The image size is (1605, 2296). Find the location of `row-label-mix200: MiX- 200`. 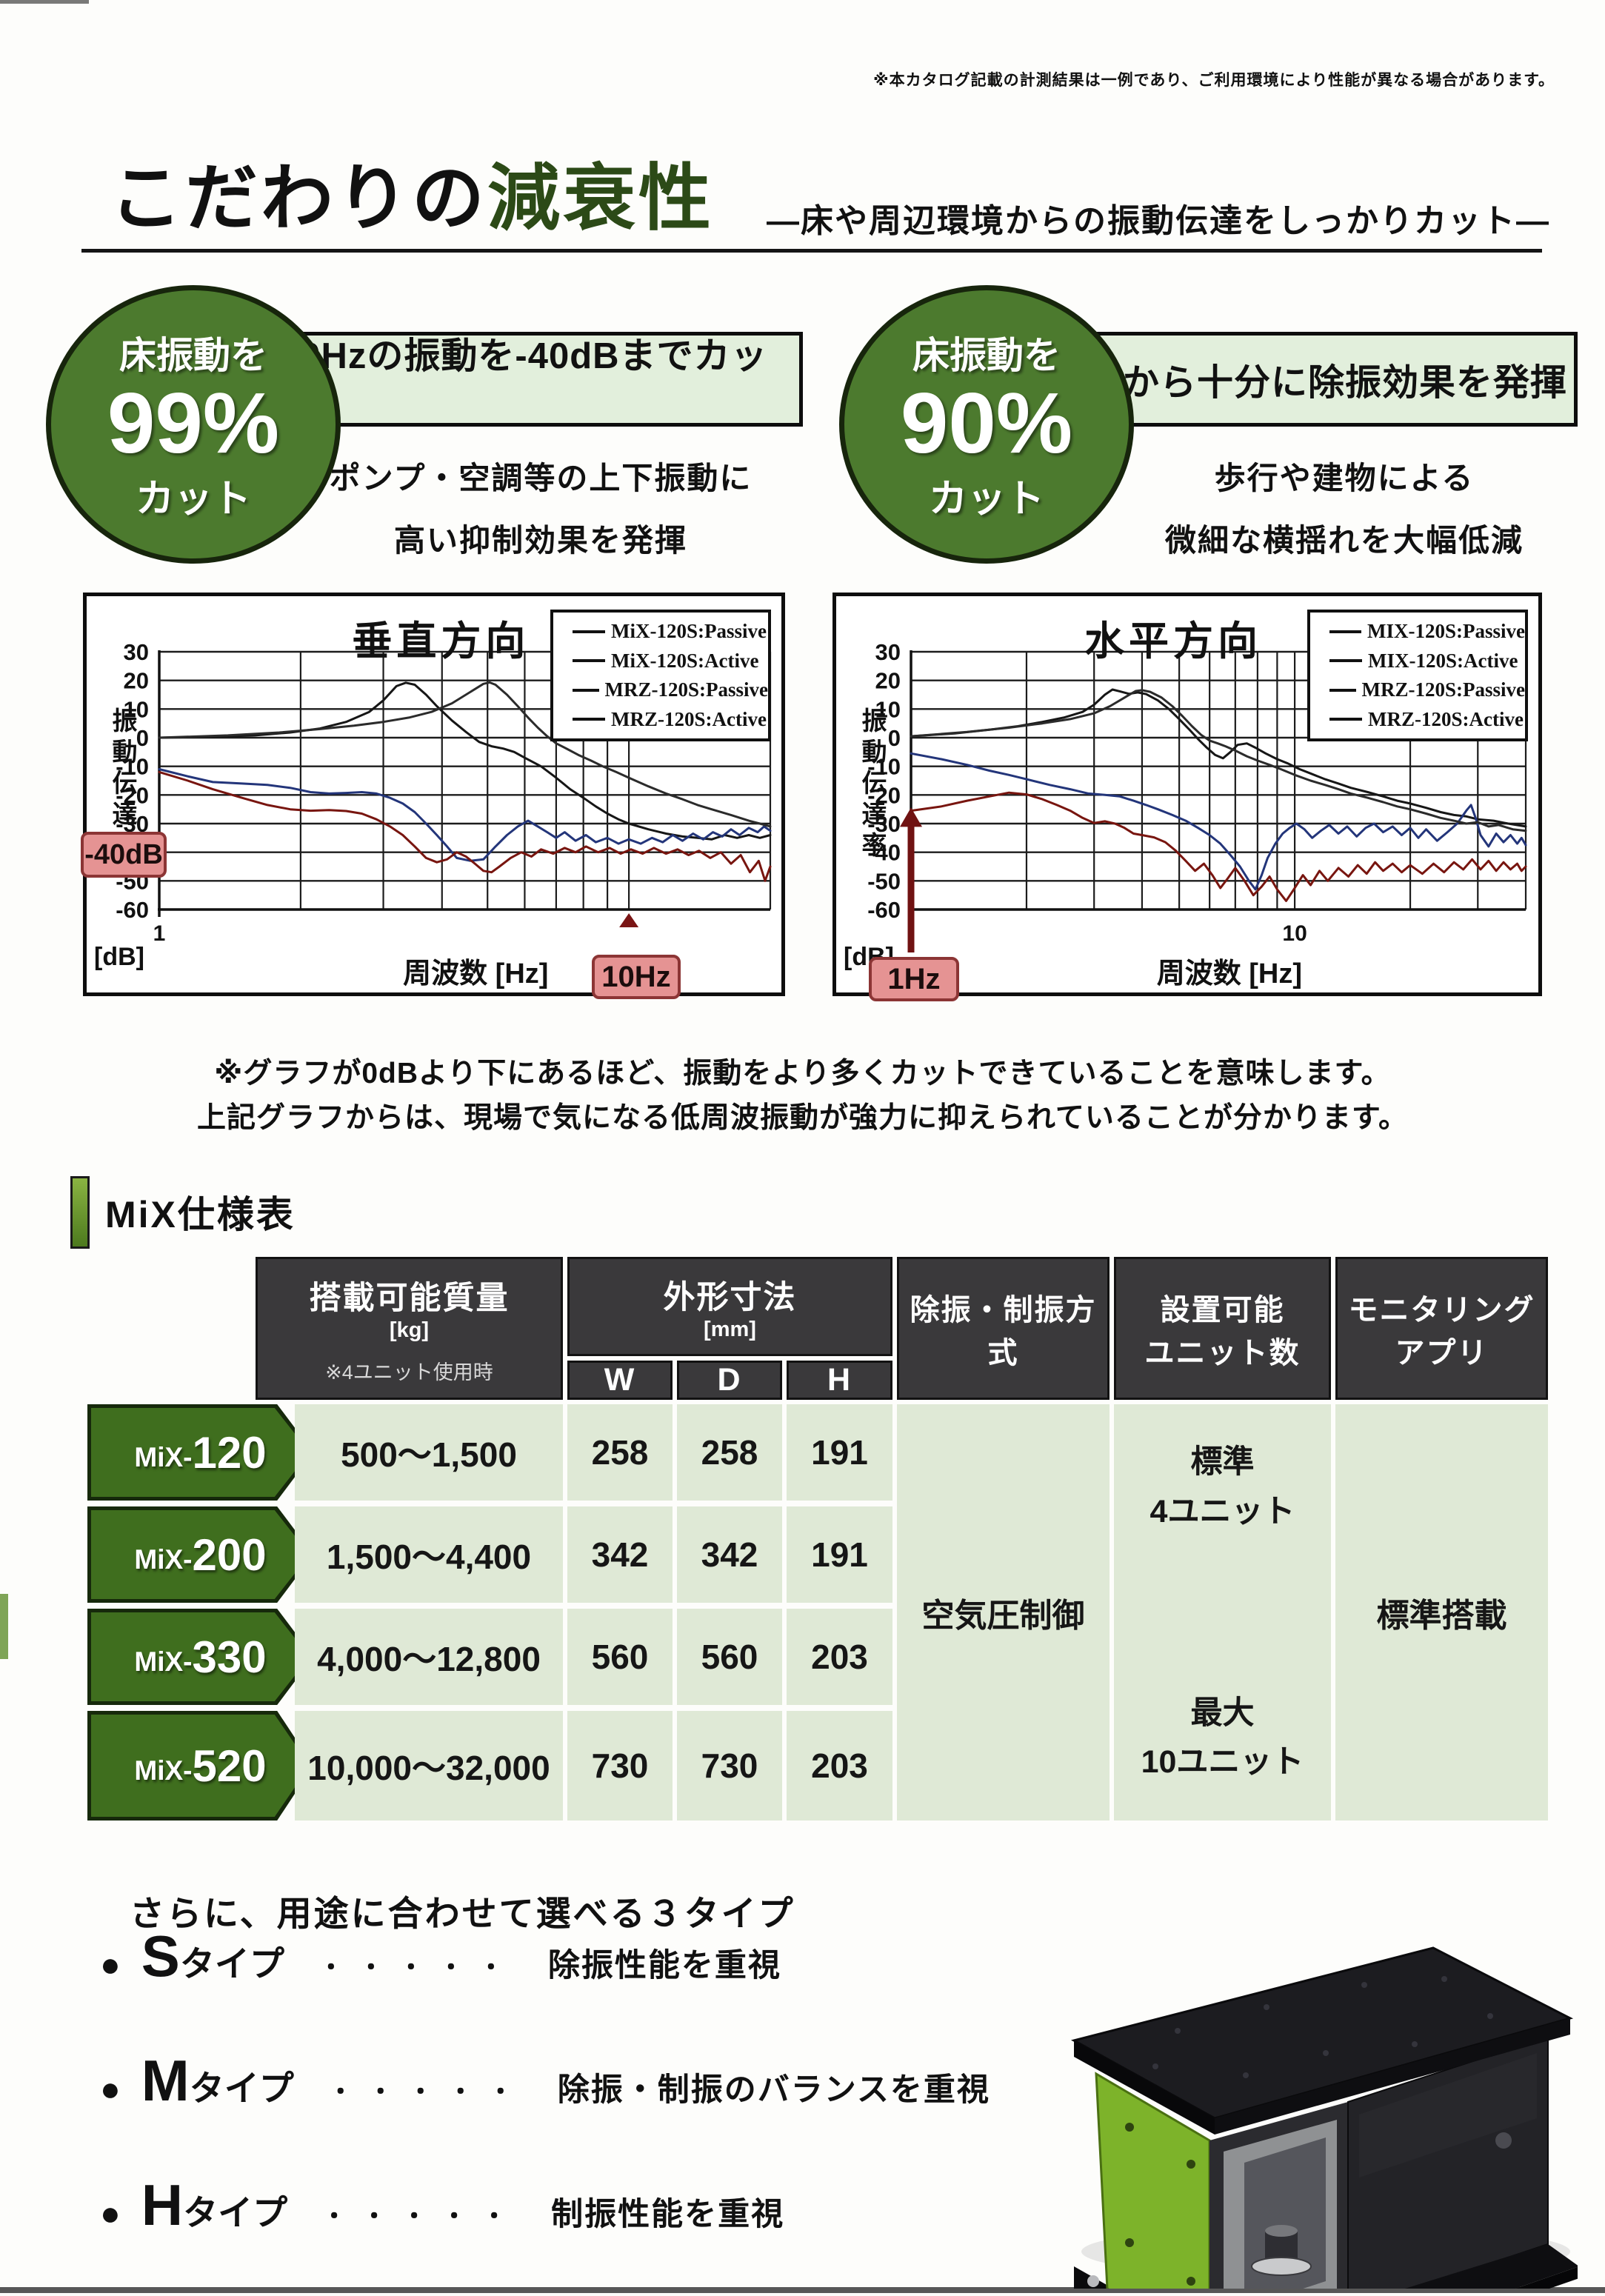

row-label-mix200: MiX- 200 is located at coordinates (200, 1554).